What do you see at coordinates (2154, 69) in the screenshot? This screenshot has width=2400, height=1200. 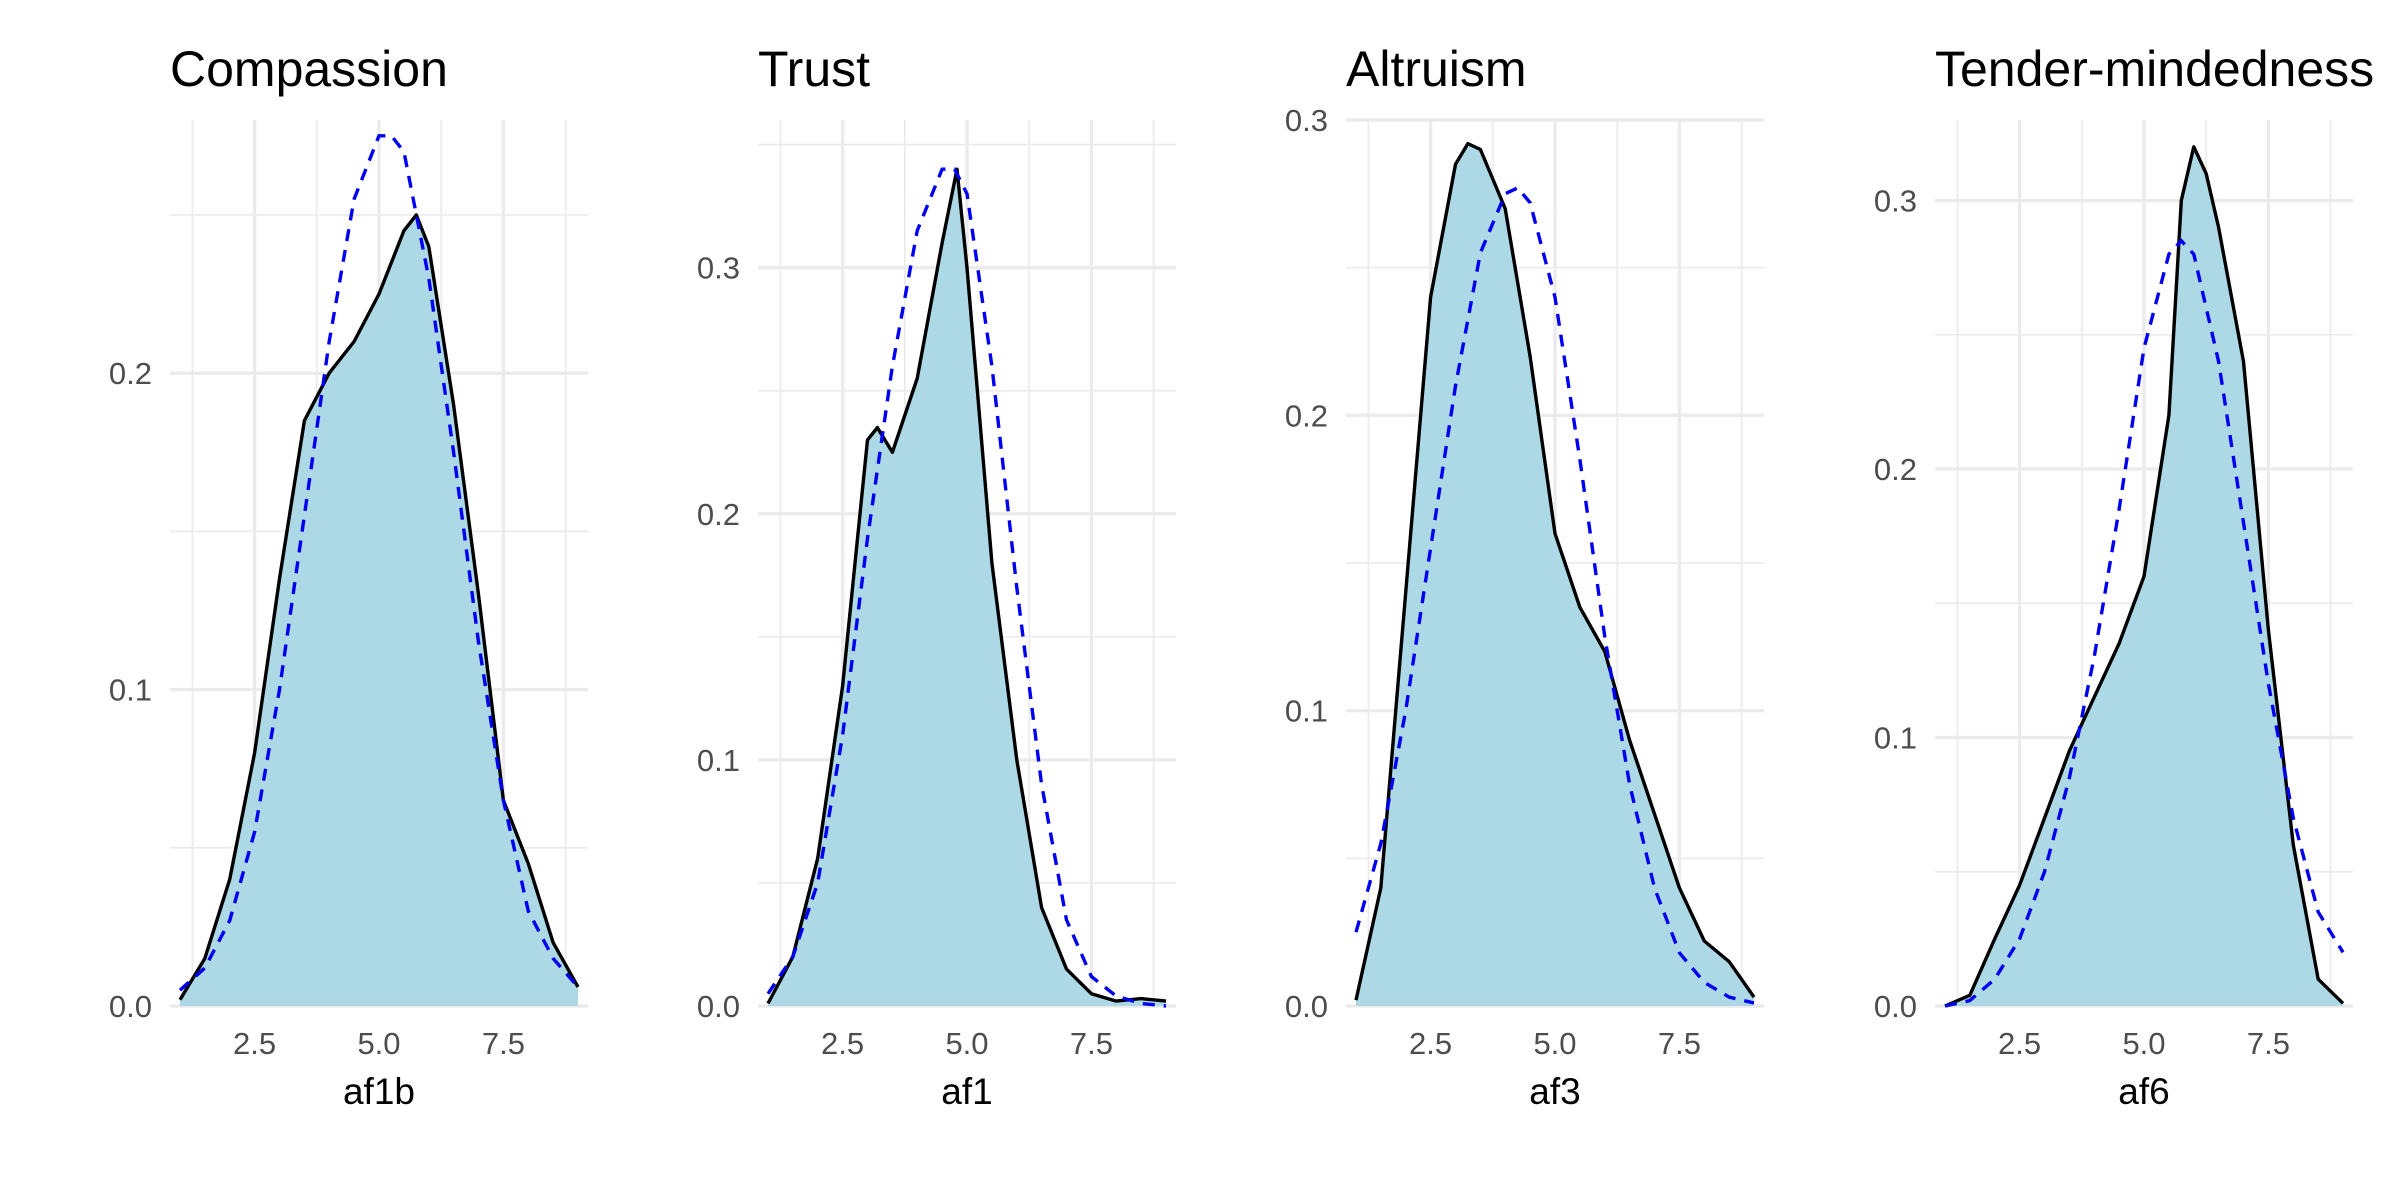 I see `panel-title: Tender-mindedness` at bounding box center [2154, 69].